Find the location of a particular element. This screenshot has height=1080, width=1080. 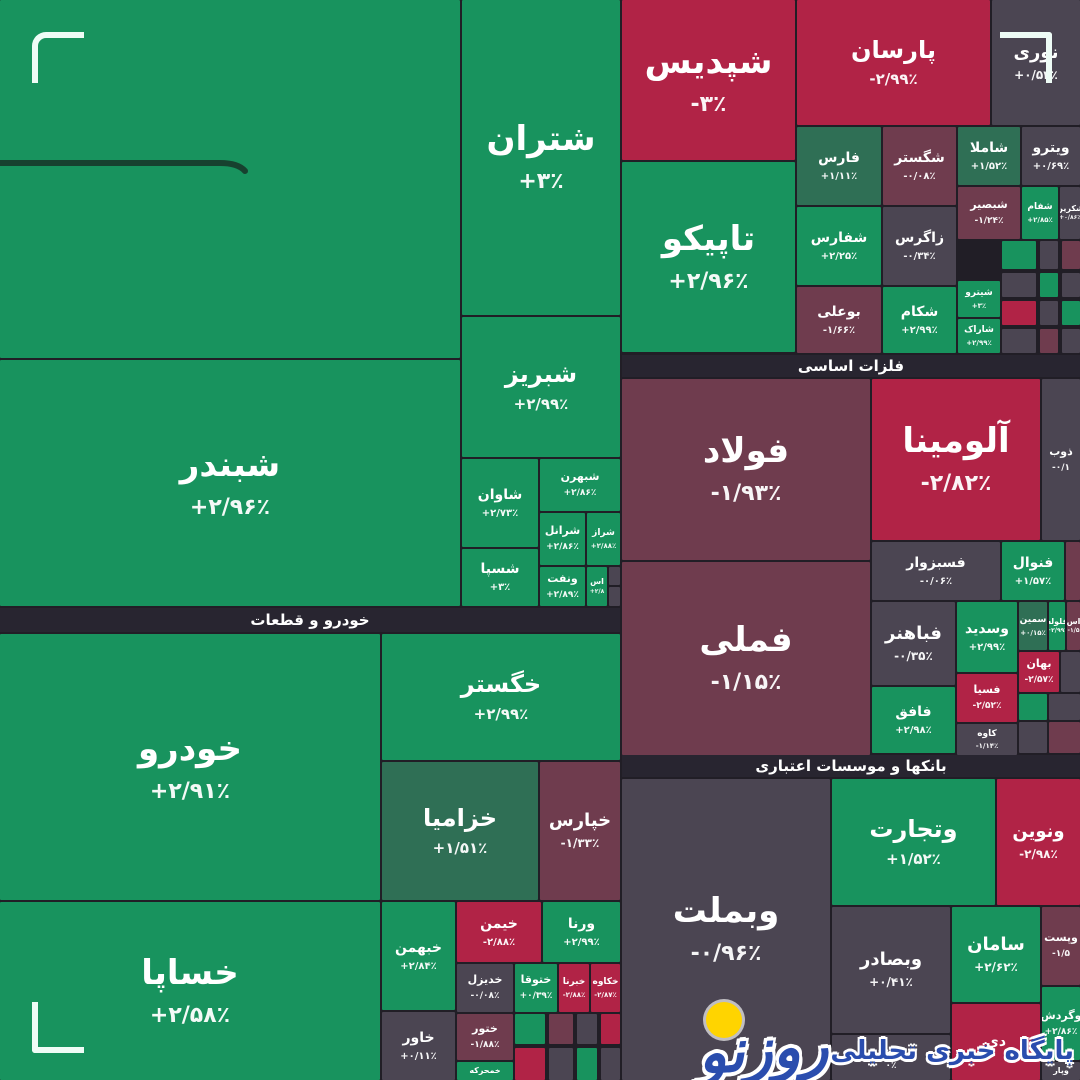

stock-tile: تاپیکو +۲/۹۶٪ is located at coordinates (708, 257).